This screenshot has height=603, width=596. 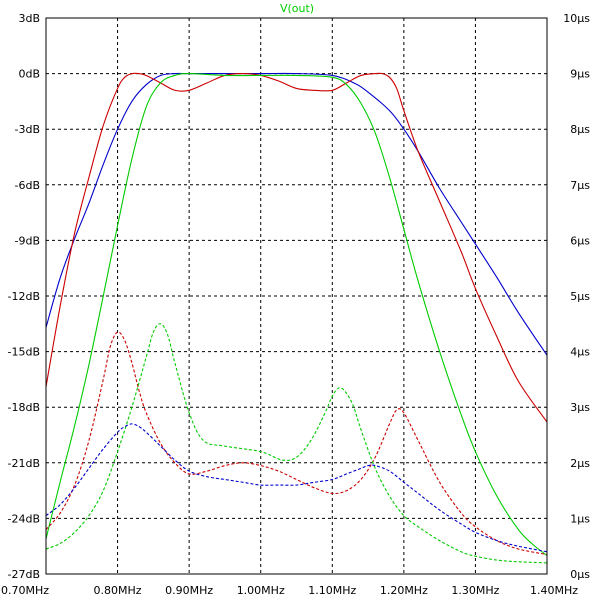 I want to click on y-left-tick-label: -6dB, so click(x=28, y=185).